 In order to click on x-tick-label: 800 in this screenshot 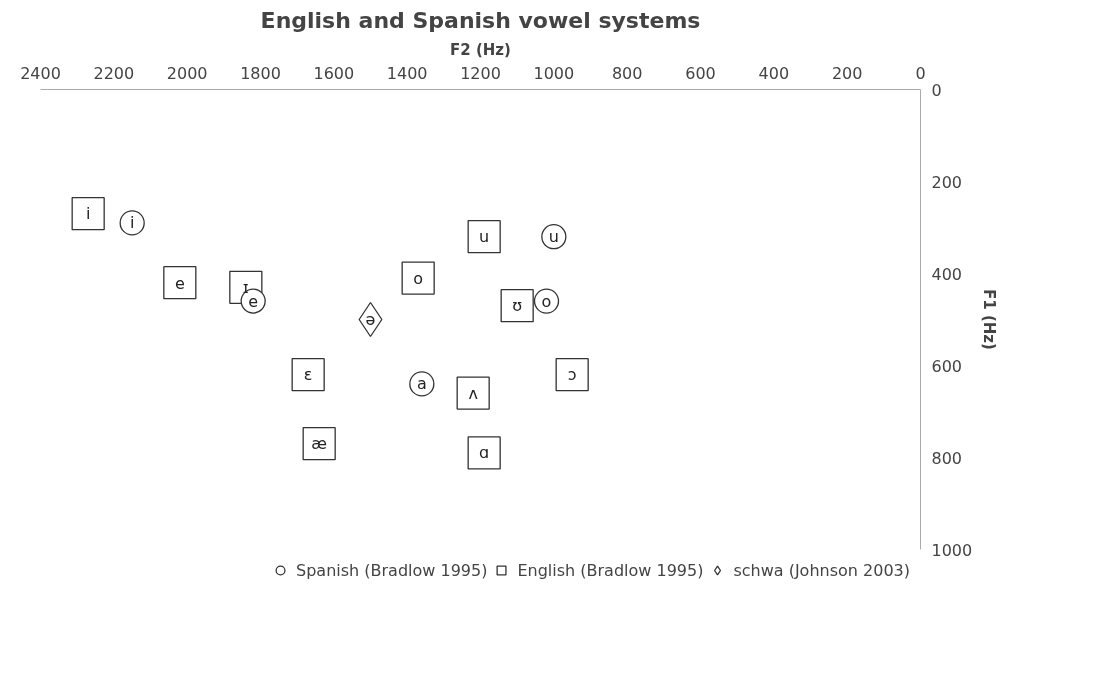, I will do `click(627, 73)`.